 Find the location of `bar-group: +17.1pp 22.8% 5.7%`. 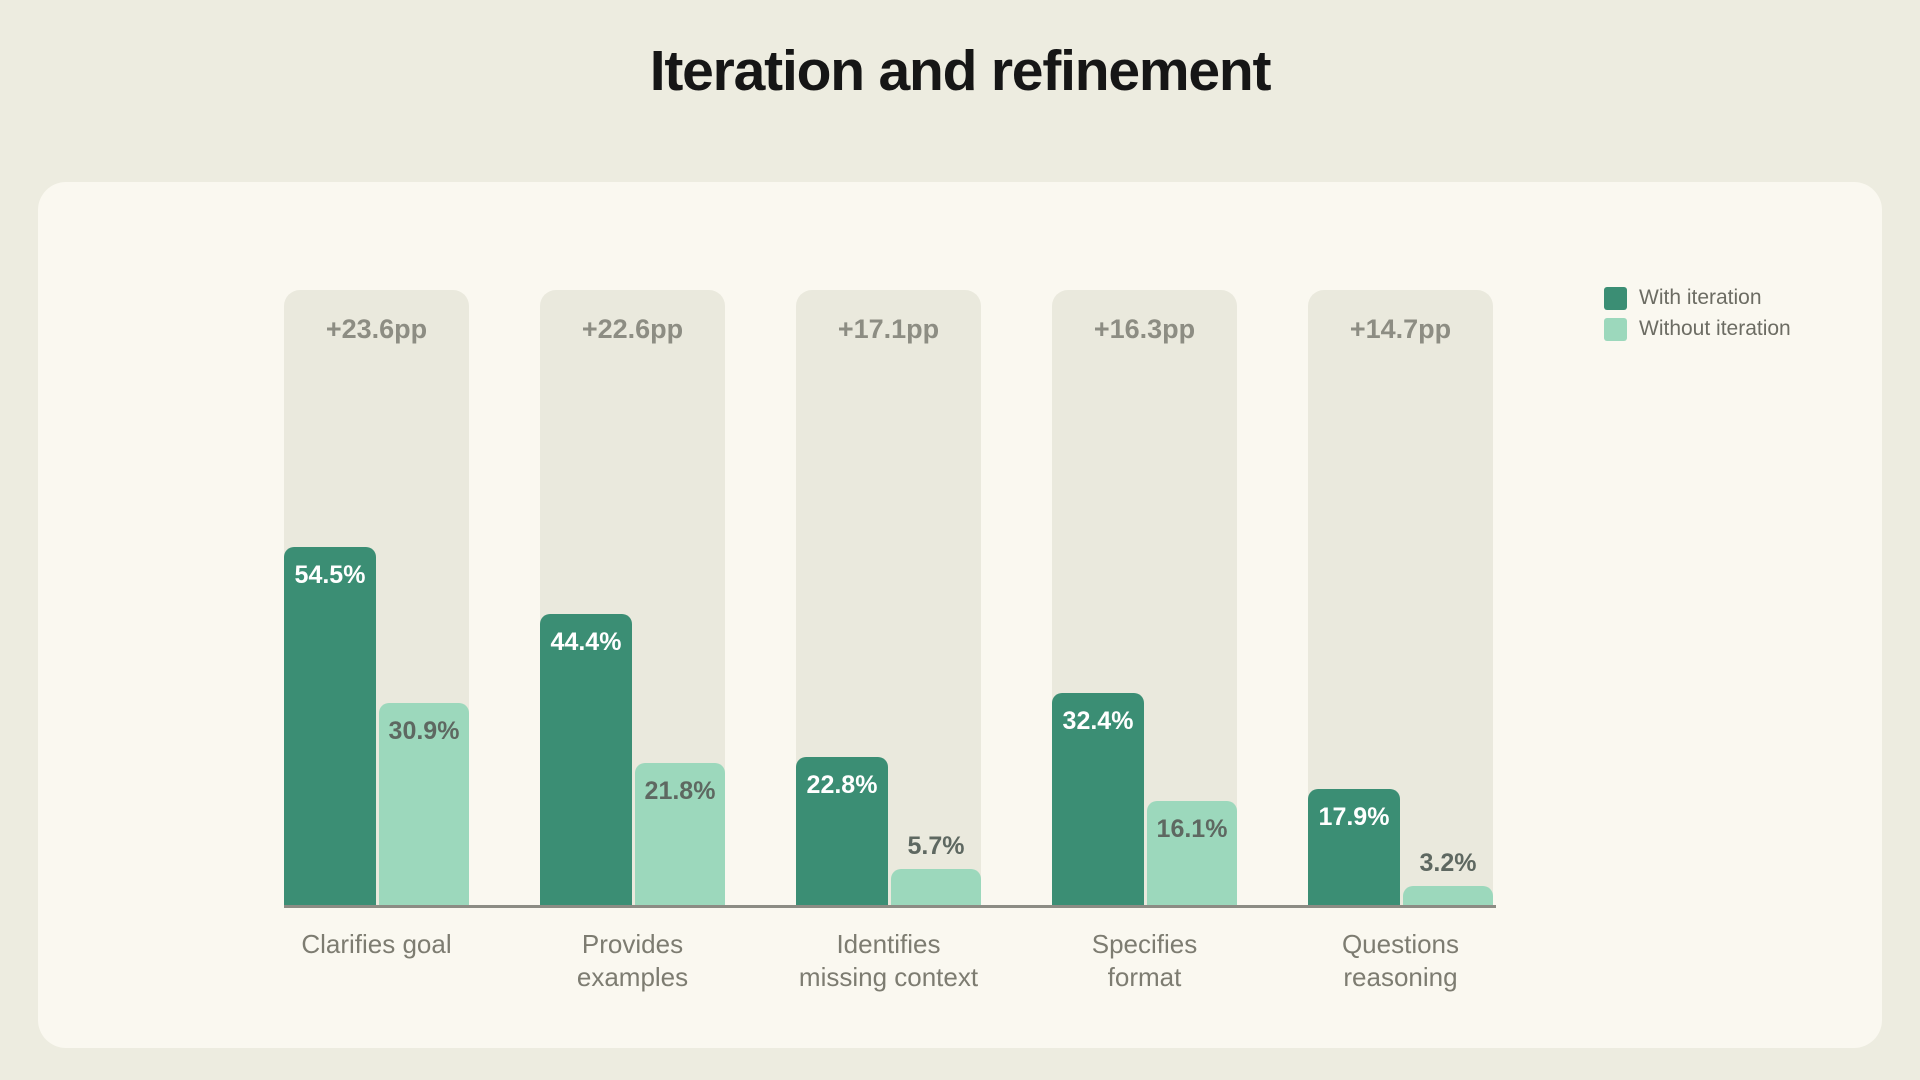

bar-group: +17.1pp 22.8% 5.7% is located at coordinates (888, 598).